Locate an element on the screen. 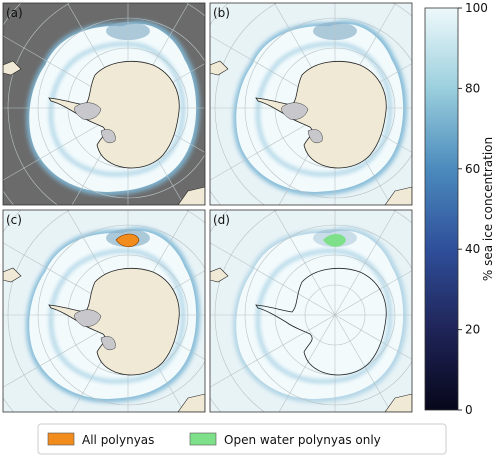 The width and height of the screenshot is (500, 459). panel-label: (d) is located at coordinates (221, 220).